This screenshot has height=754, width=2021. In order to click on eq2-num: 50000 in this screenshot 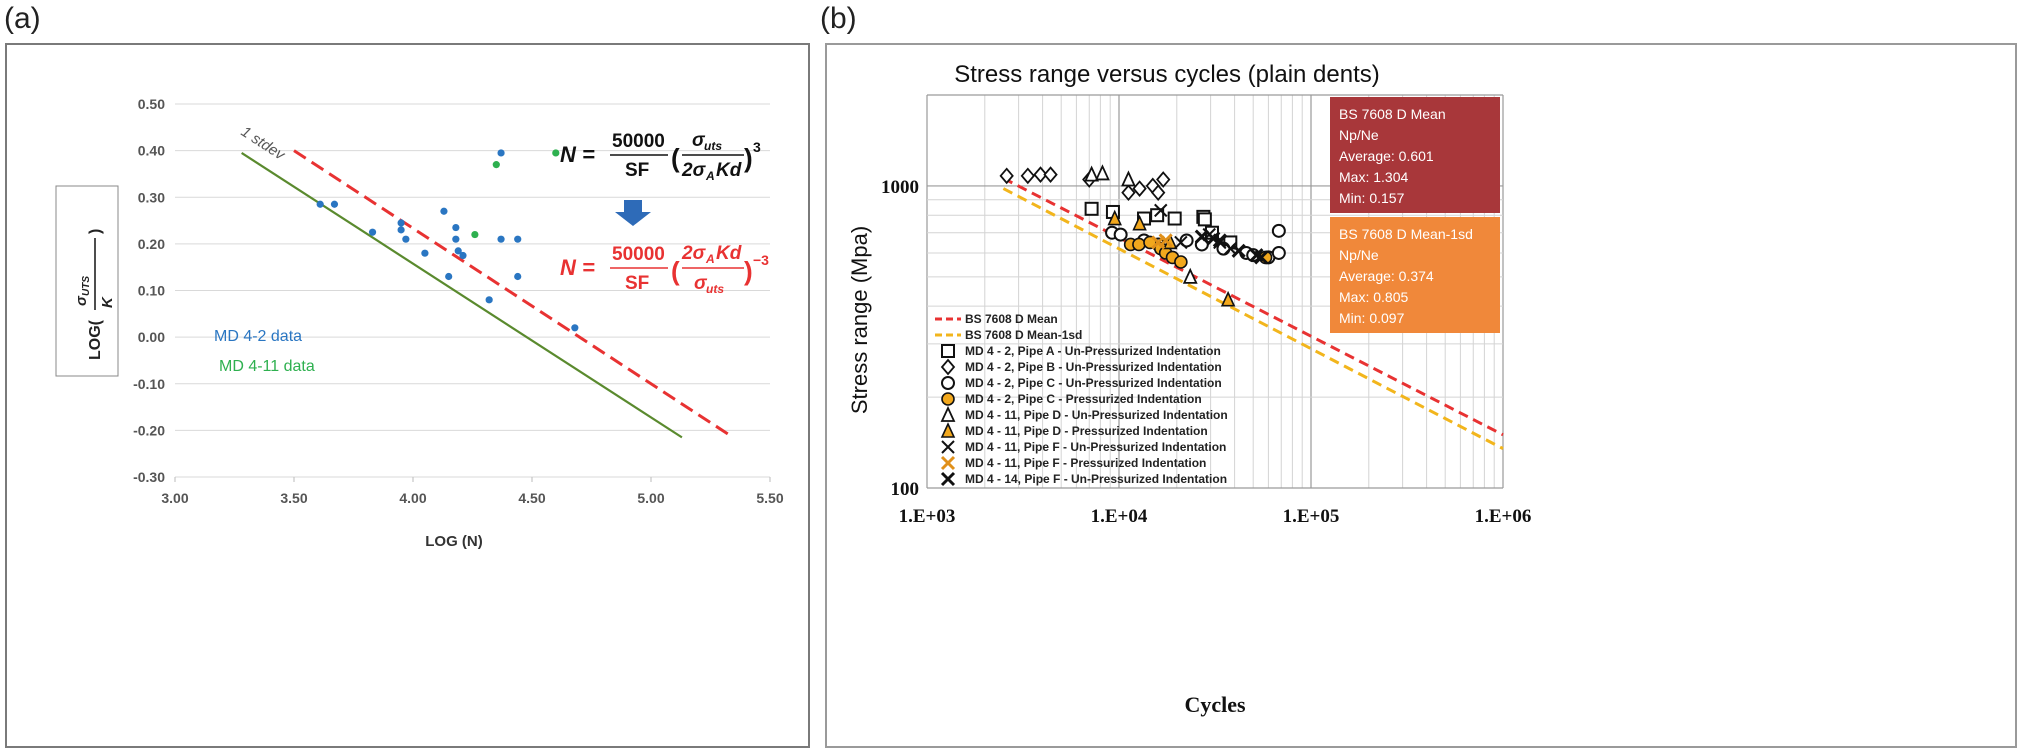, I will do `click(638, 254)`.